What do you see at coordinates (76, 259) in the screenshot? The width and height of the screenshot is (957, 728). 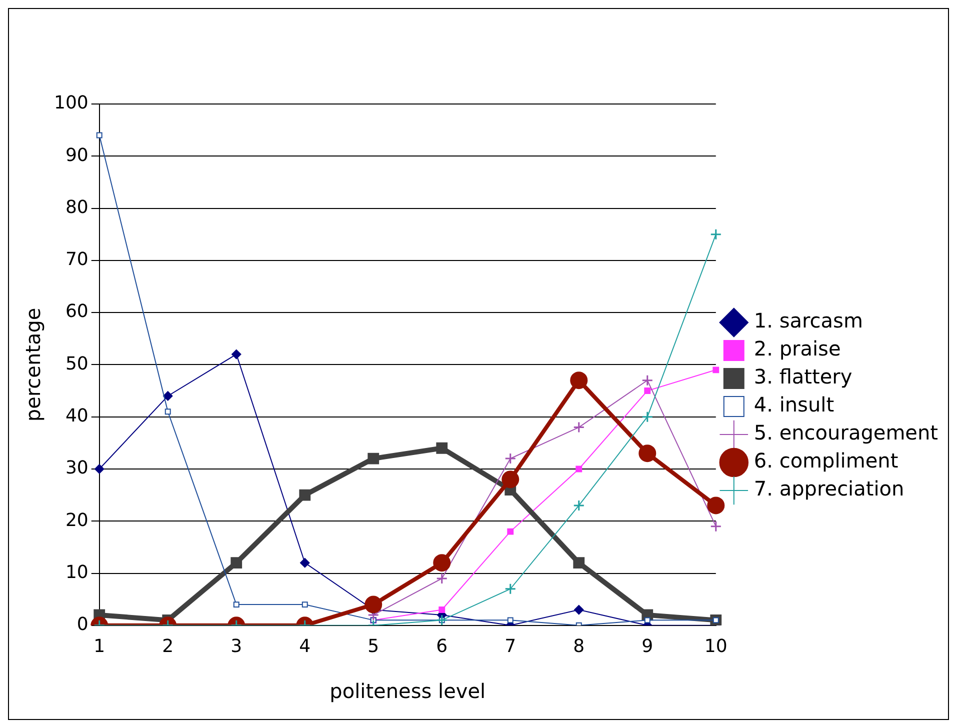 I see `y-tick-label: 70` at bounding box center [76, 259].